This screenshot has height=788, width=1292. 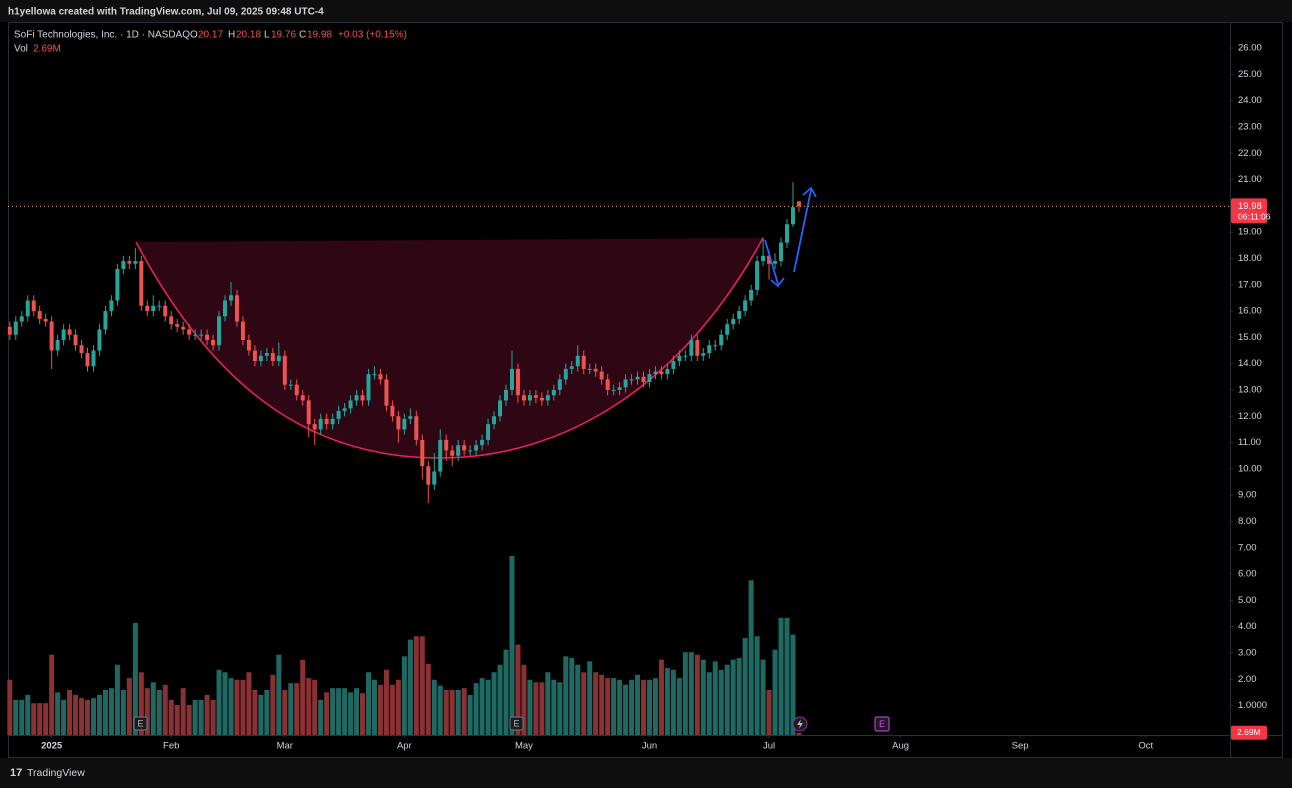 What do you see at coordinates (882, 724) in the screenshot?
I see `earnings-icon-upcoming` at bounding box center [882, 724].